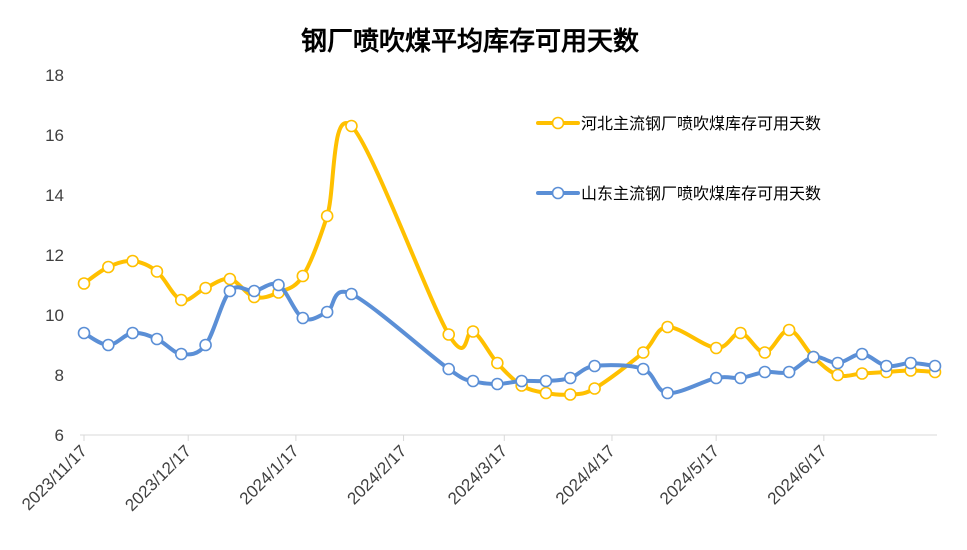  What do you see at coordinates (585, 474) in the screenshot?
I see `x-tick-label: 2024/4/17` at bounding box center [585, 474].